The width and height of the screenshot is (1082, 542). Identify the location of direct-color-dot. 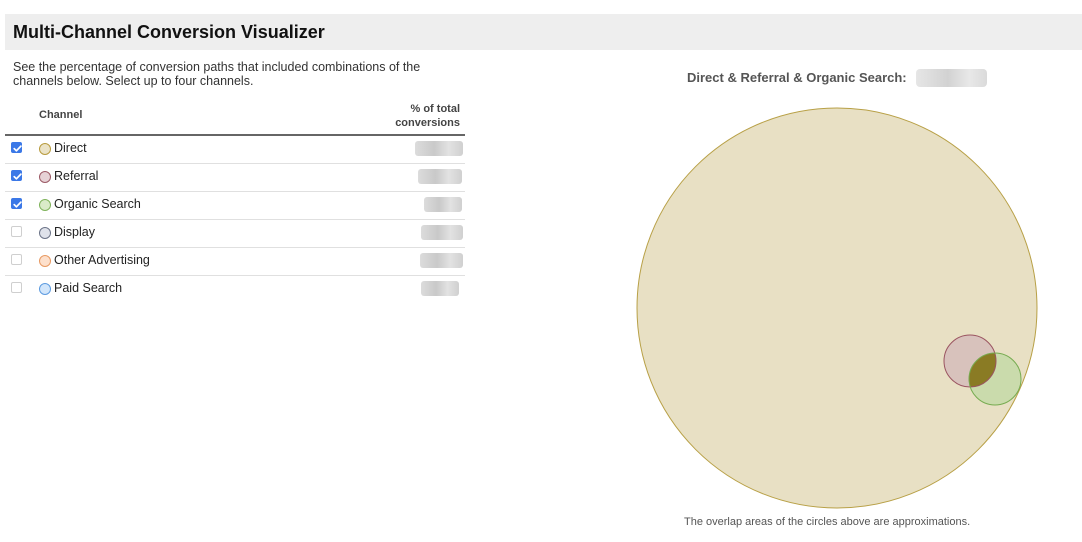
(45, 149).